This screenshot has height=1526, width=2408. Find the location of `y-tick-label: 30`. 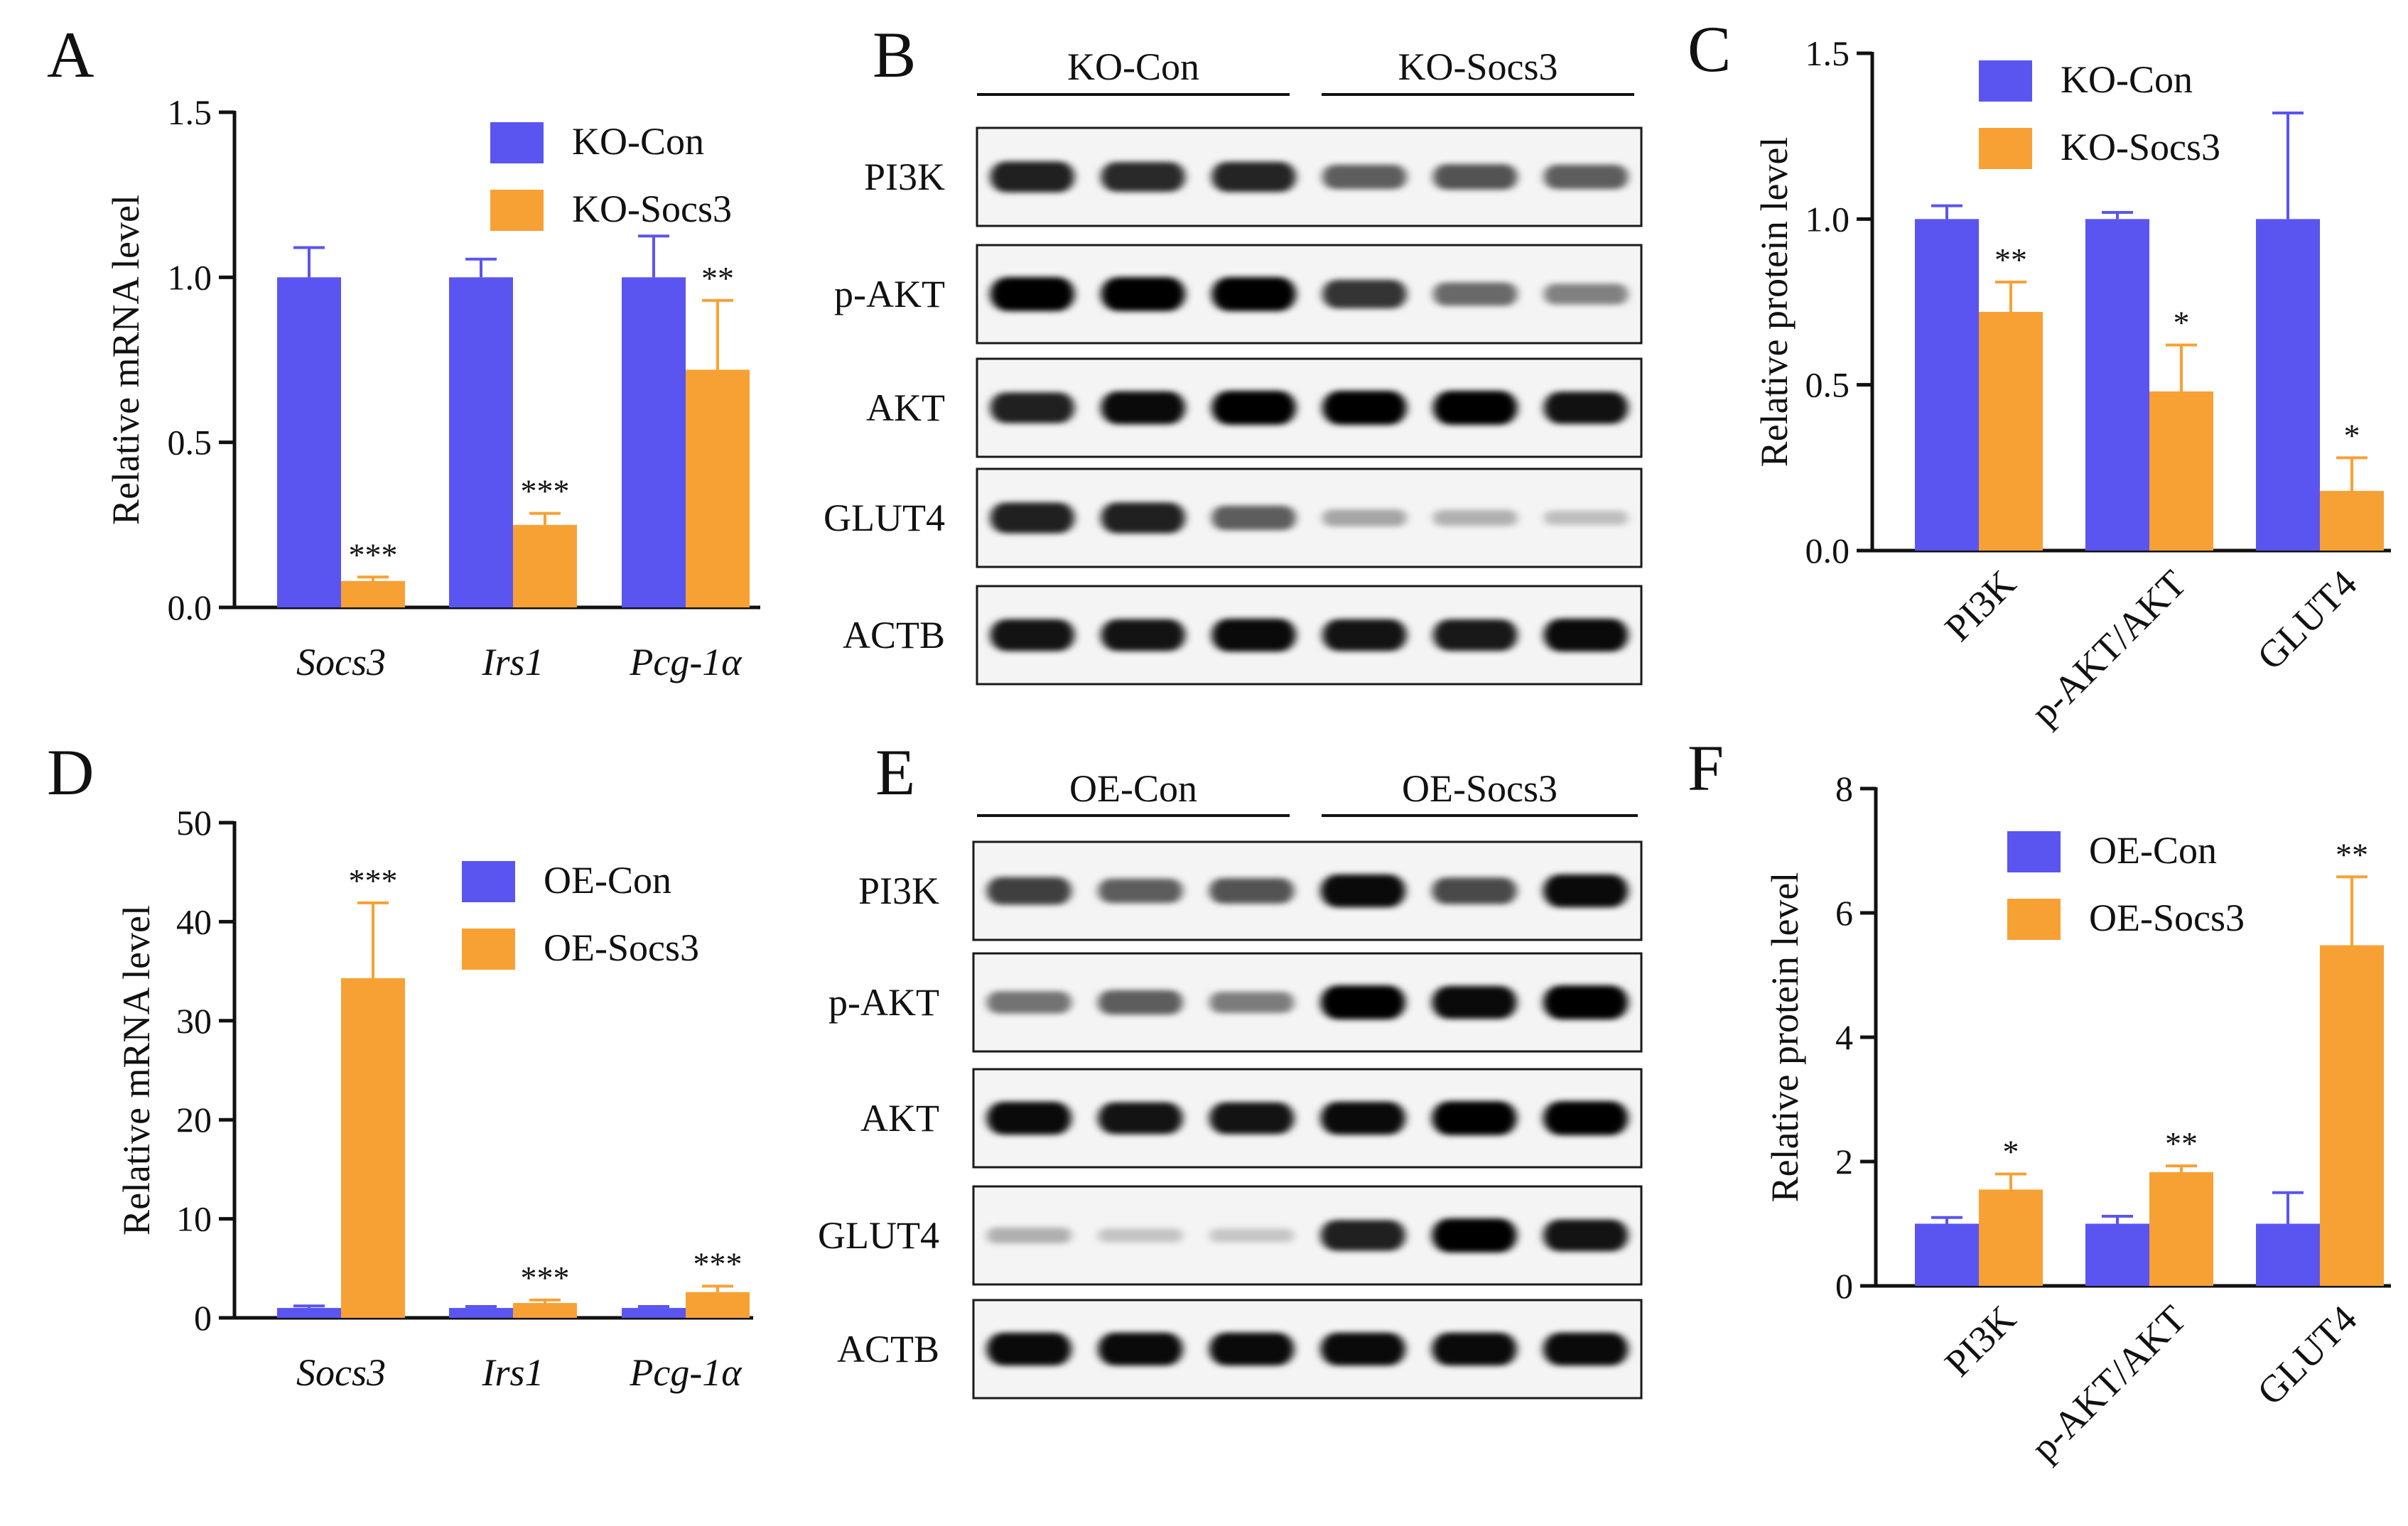

y-tick-label: 30 is located at coordinates (194, 1021).